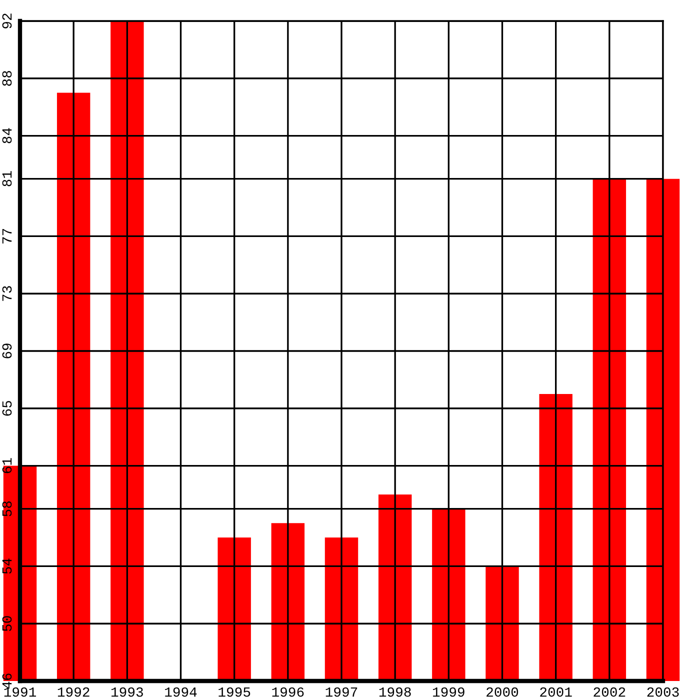 This screenshot has height=700, width=700. Describe the element at coordinates (7, 466) in the screenshot. I see `y-tick-label: 61` at that location.